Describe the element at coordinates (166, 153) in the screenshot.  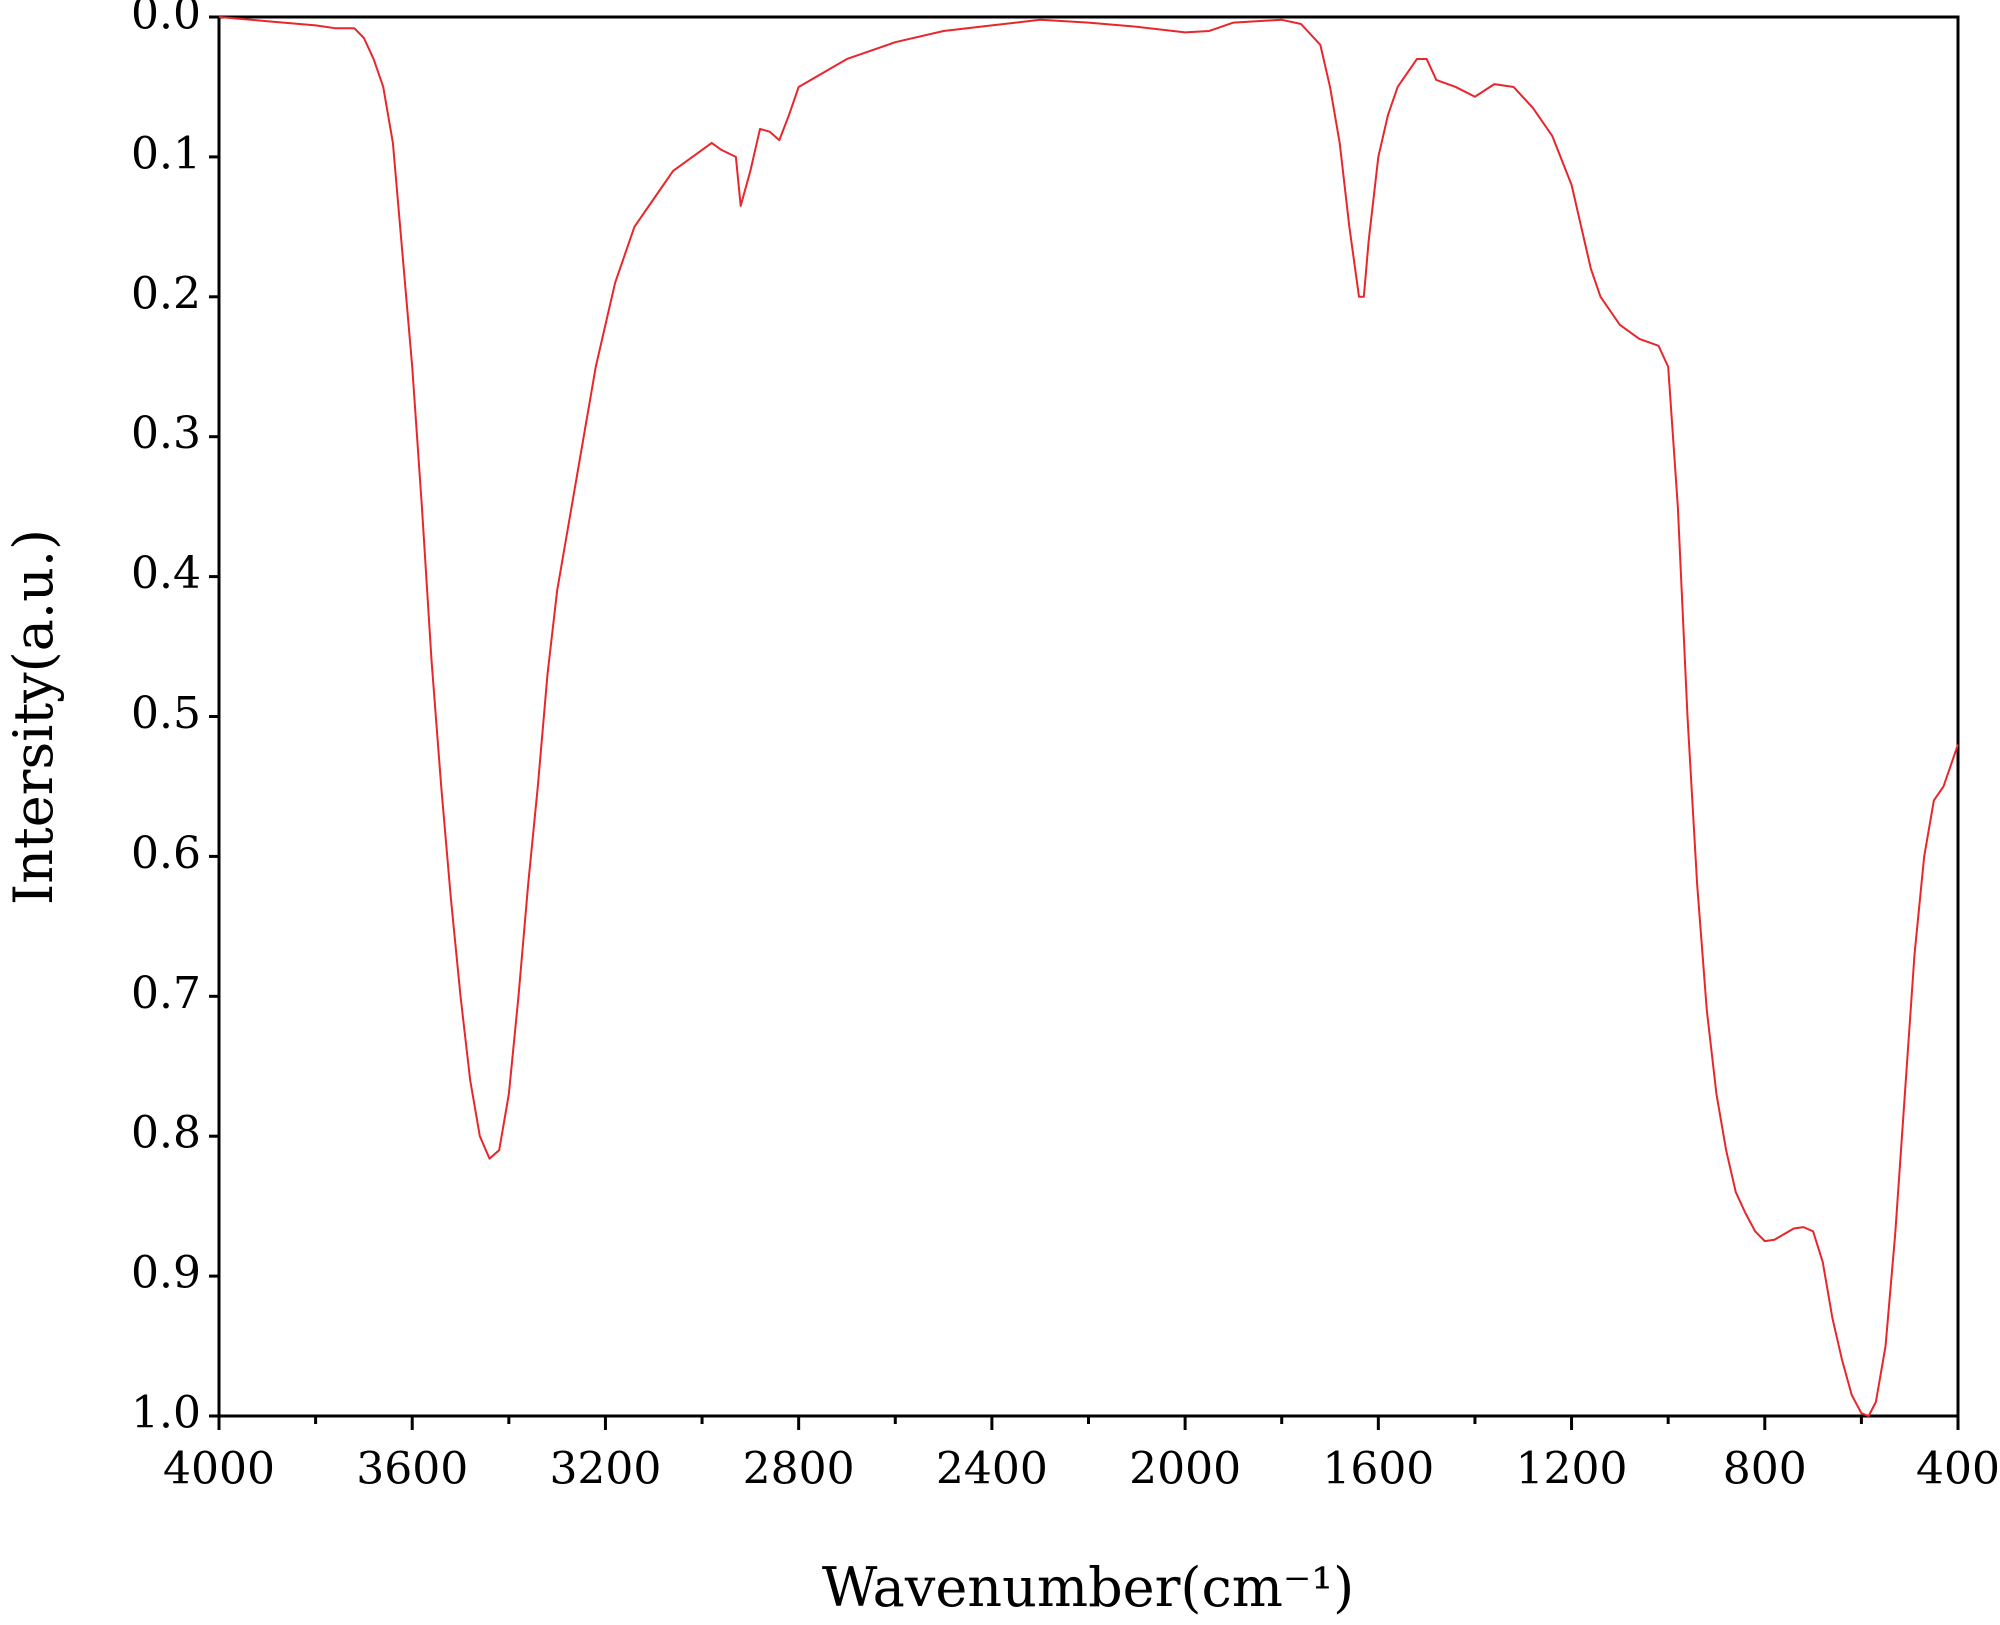
I see `y-tick-label: 0.1` at that location.